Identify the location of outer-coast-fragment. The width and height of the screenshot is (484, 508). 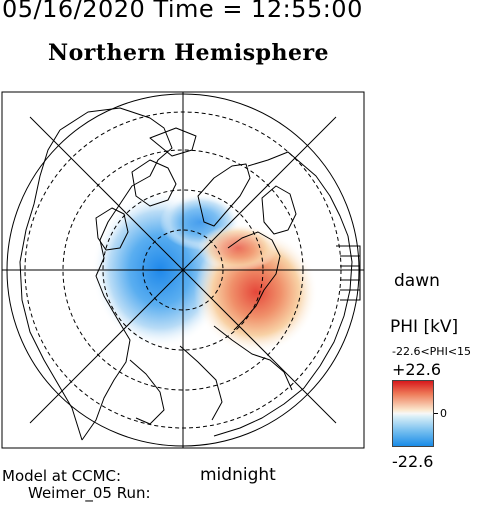
(348, 273).